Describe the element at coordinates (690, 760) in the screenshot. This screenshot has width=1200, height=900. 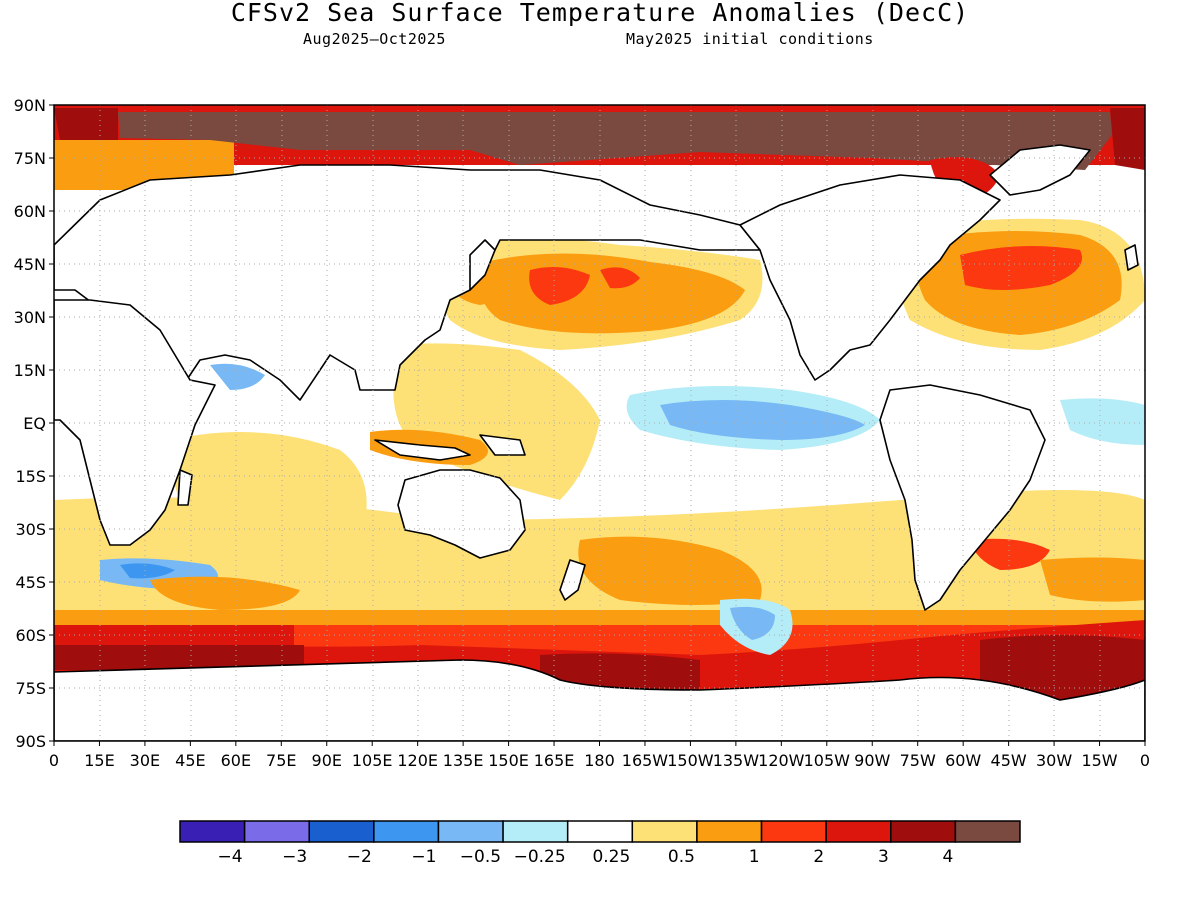
I see `lon-label: 150W` at that location.